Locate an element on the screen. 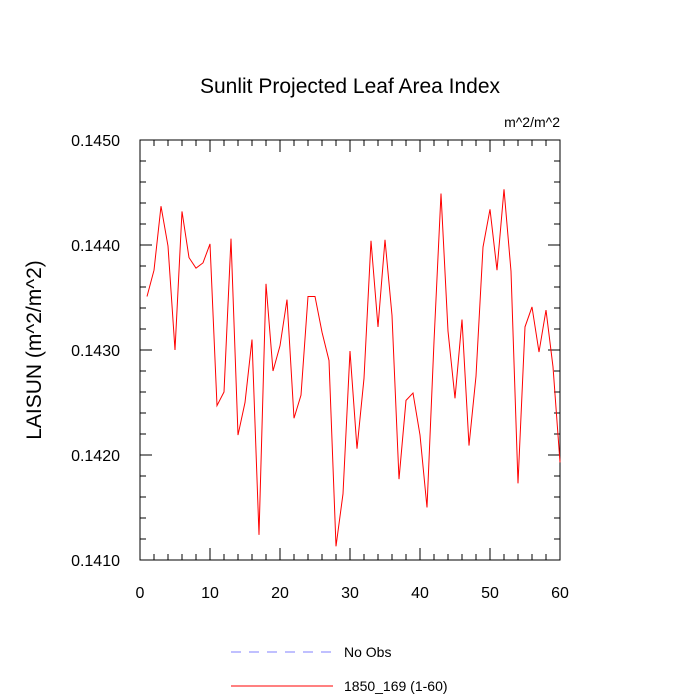 The width and height of the screenshot is (700, 700). chart-title: Sunlit Projected Leaf Area Index is located at coordinates (350, 86).